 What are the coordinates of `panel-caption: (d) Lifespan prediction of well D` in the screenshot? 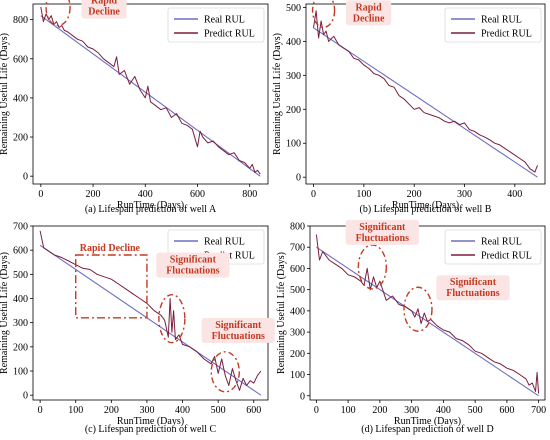 It's located at (427, 429).